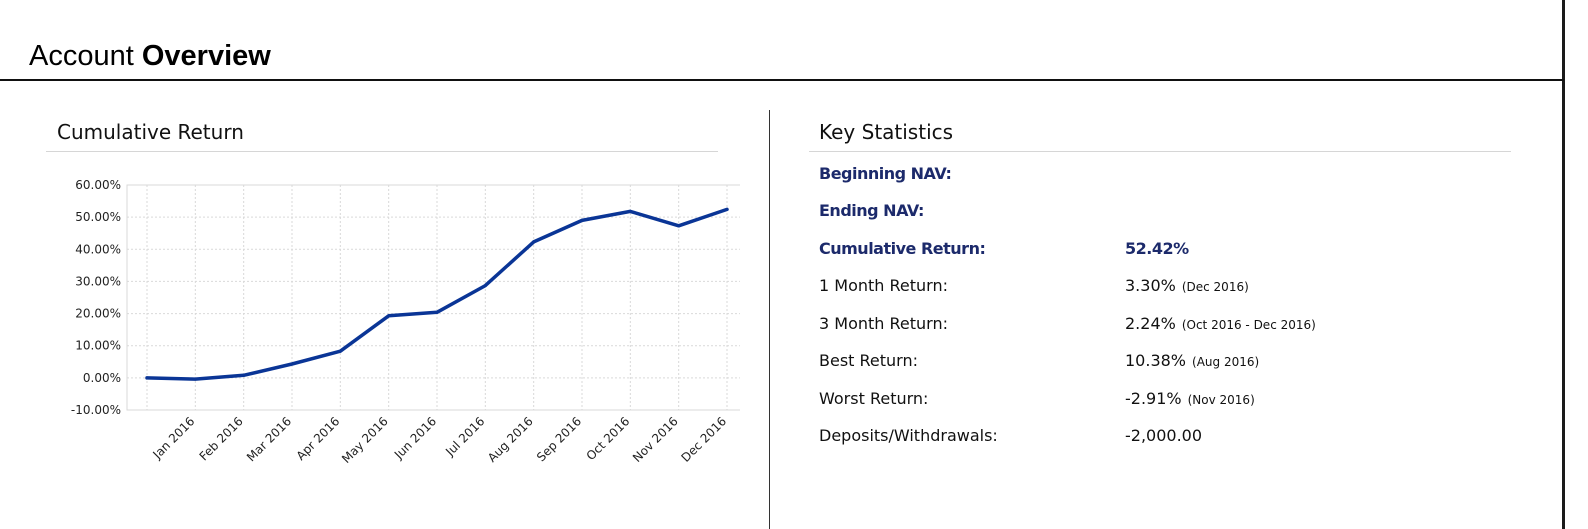  What do you see at coordinates (98, 249) in the screenshot?
I see `y-tick-label: 40.00%` at bounding box center [98, 249].